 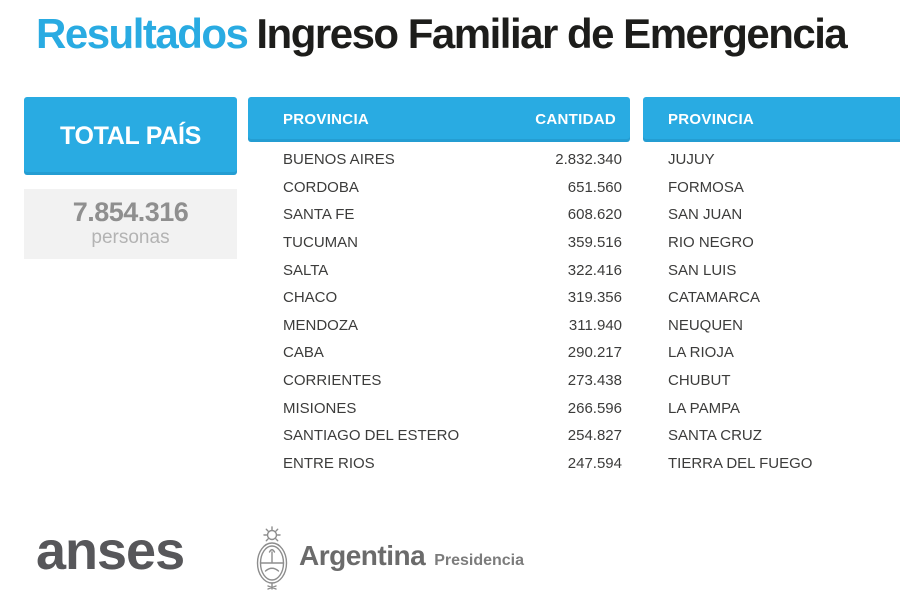 I want to click on row-cantidad: 319.356, so click(x=594, y=298).